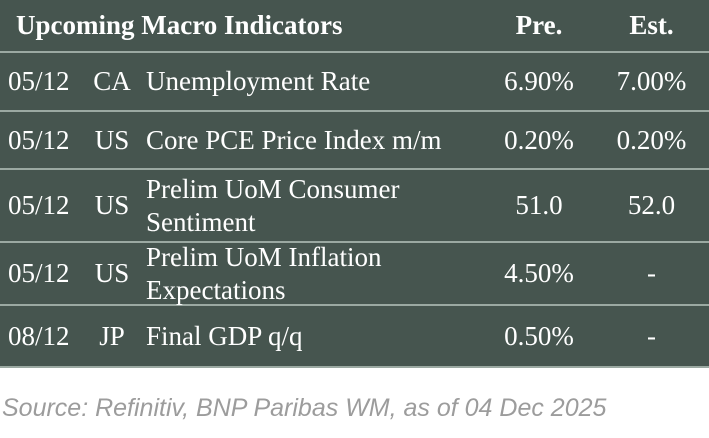 The height and width of the screenshot is (438, 709). Describe the element at coordinates (258, 81) in the screenshot. I see `indicator-cell: Unemployment Rate` at that location.